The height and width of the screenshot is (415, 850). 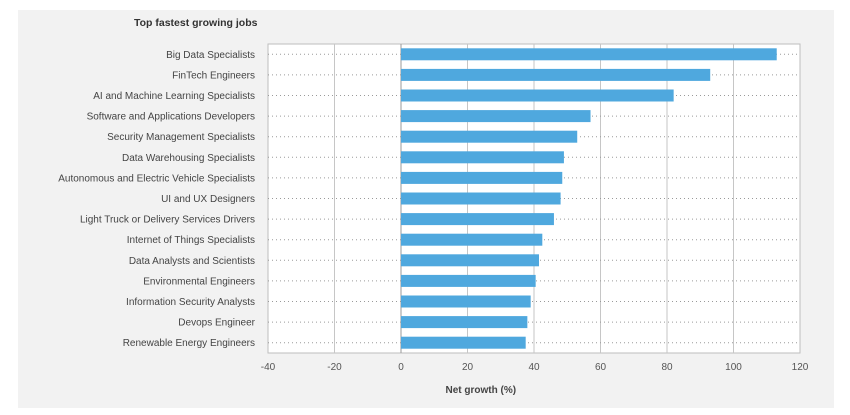 What do you see at coordinates (268, 367) in the screenshot?
I see `x-tick-label: -40` at bounding box center [268, 367].